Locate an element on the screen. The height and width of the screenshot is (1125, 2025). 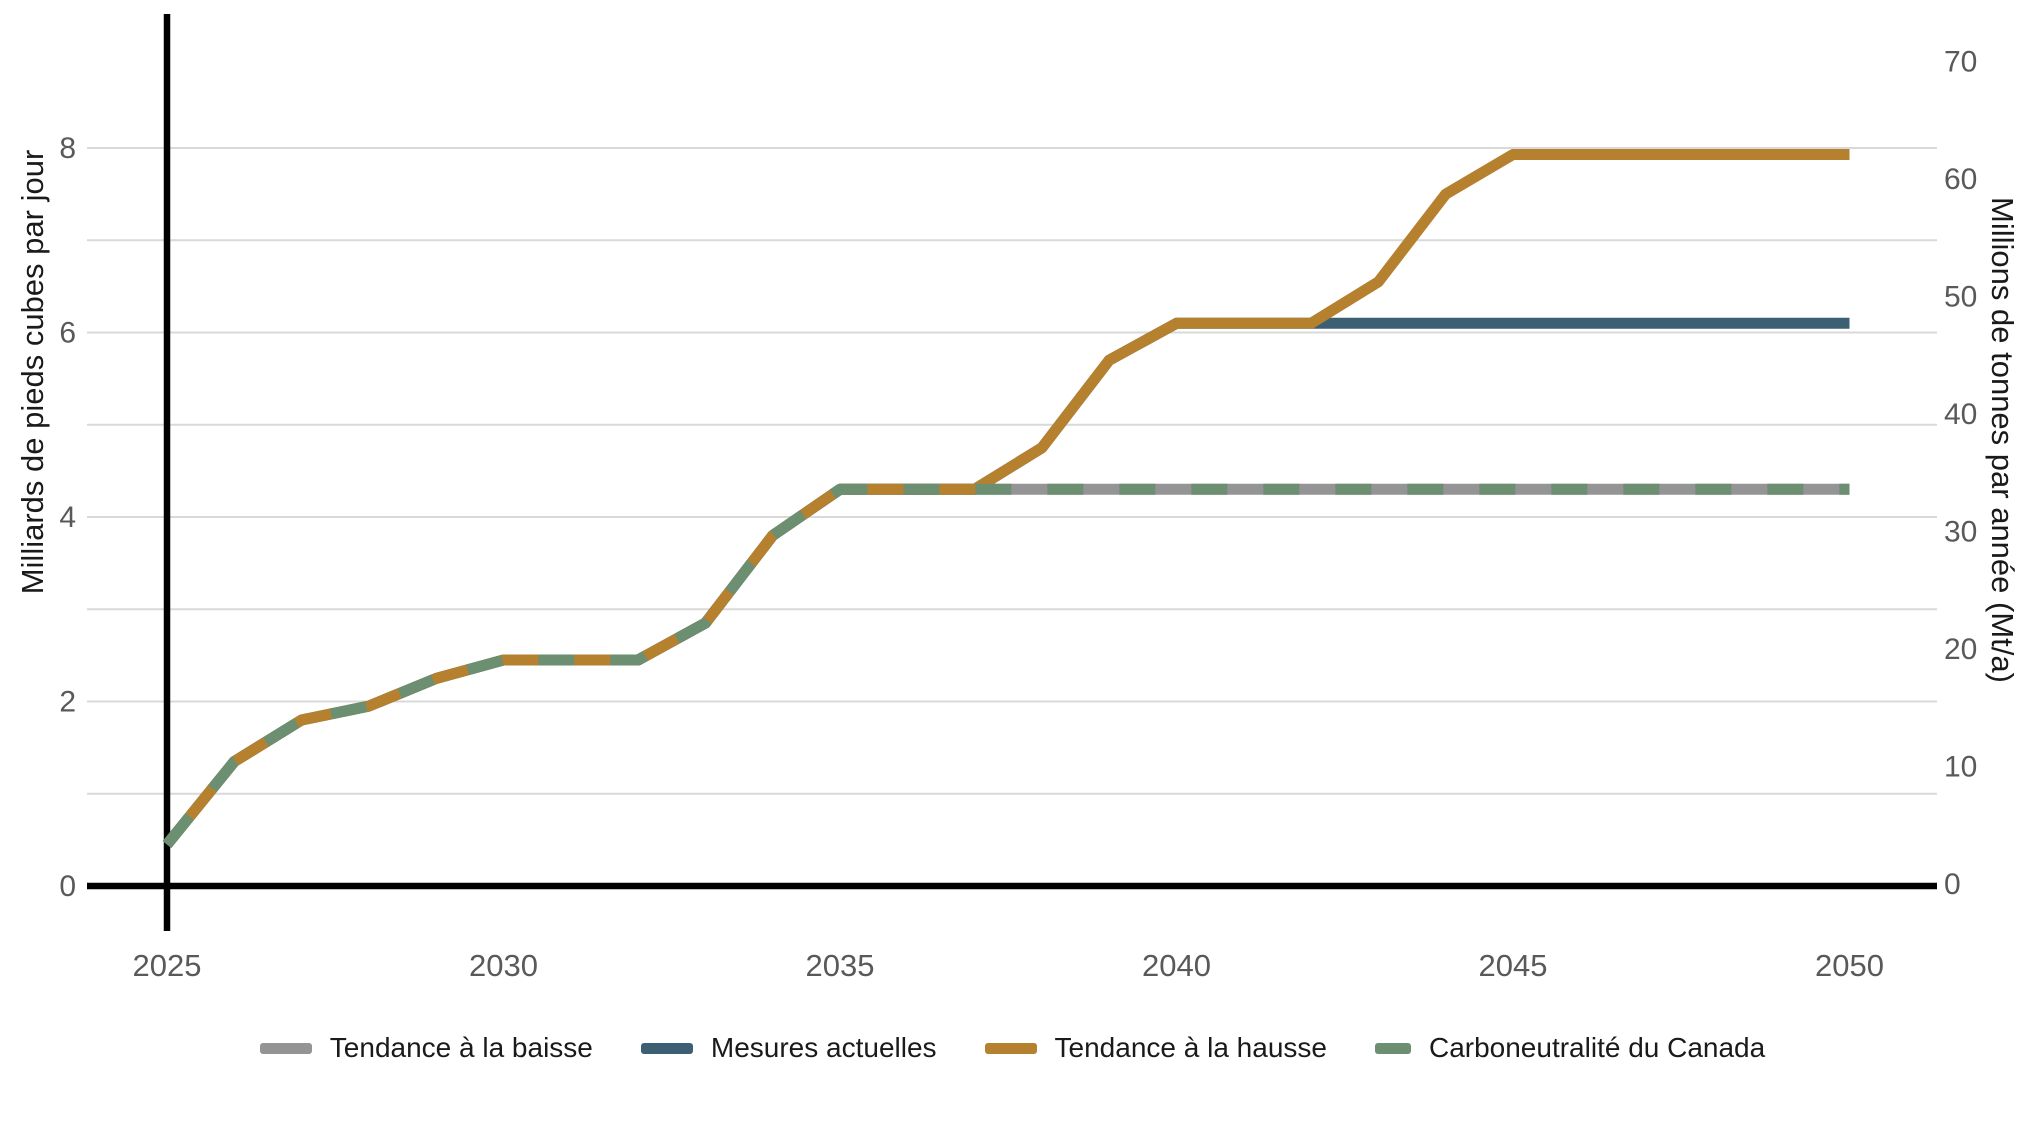
right-axis-title: Millions de tonnes par année (Mt/a) is located at coordinates (2002, 440).